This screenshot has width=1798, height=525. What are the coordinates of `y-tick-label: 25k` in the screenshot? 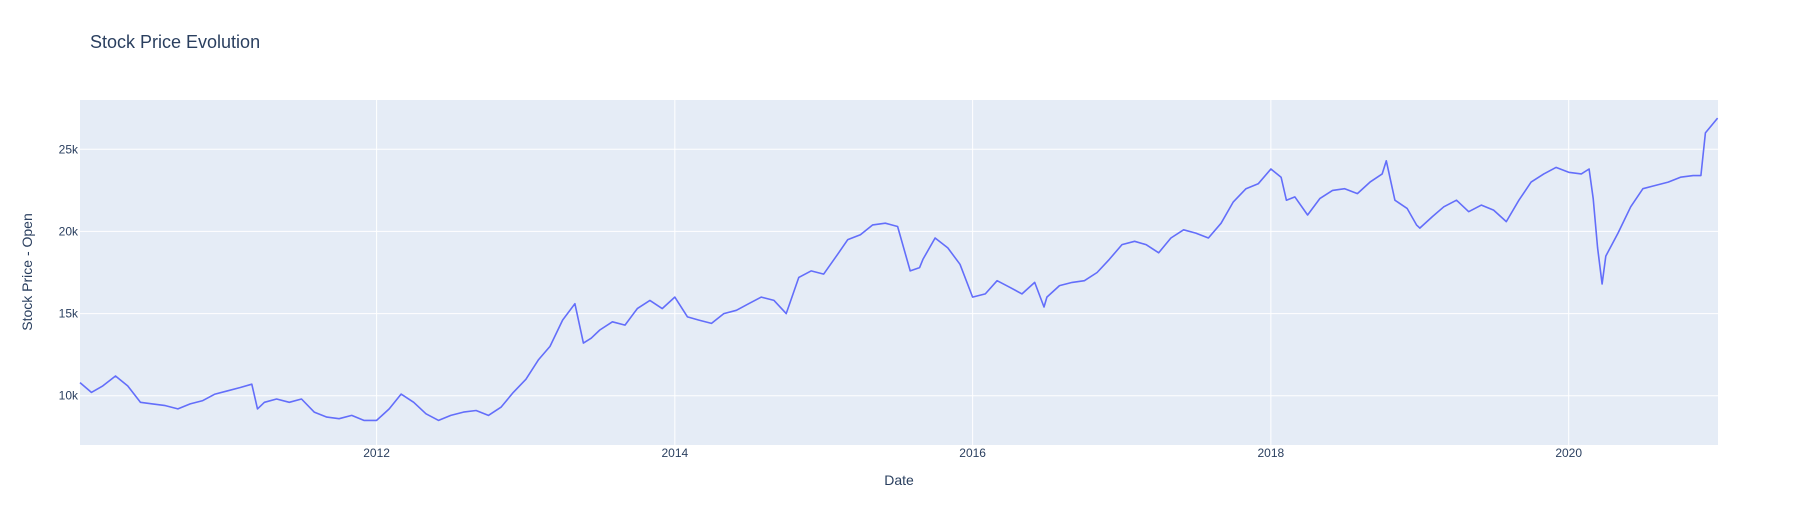 It's located at (69, 149).